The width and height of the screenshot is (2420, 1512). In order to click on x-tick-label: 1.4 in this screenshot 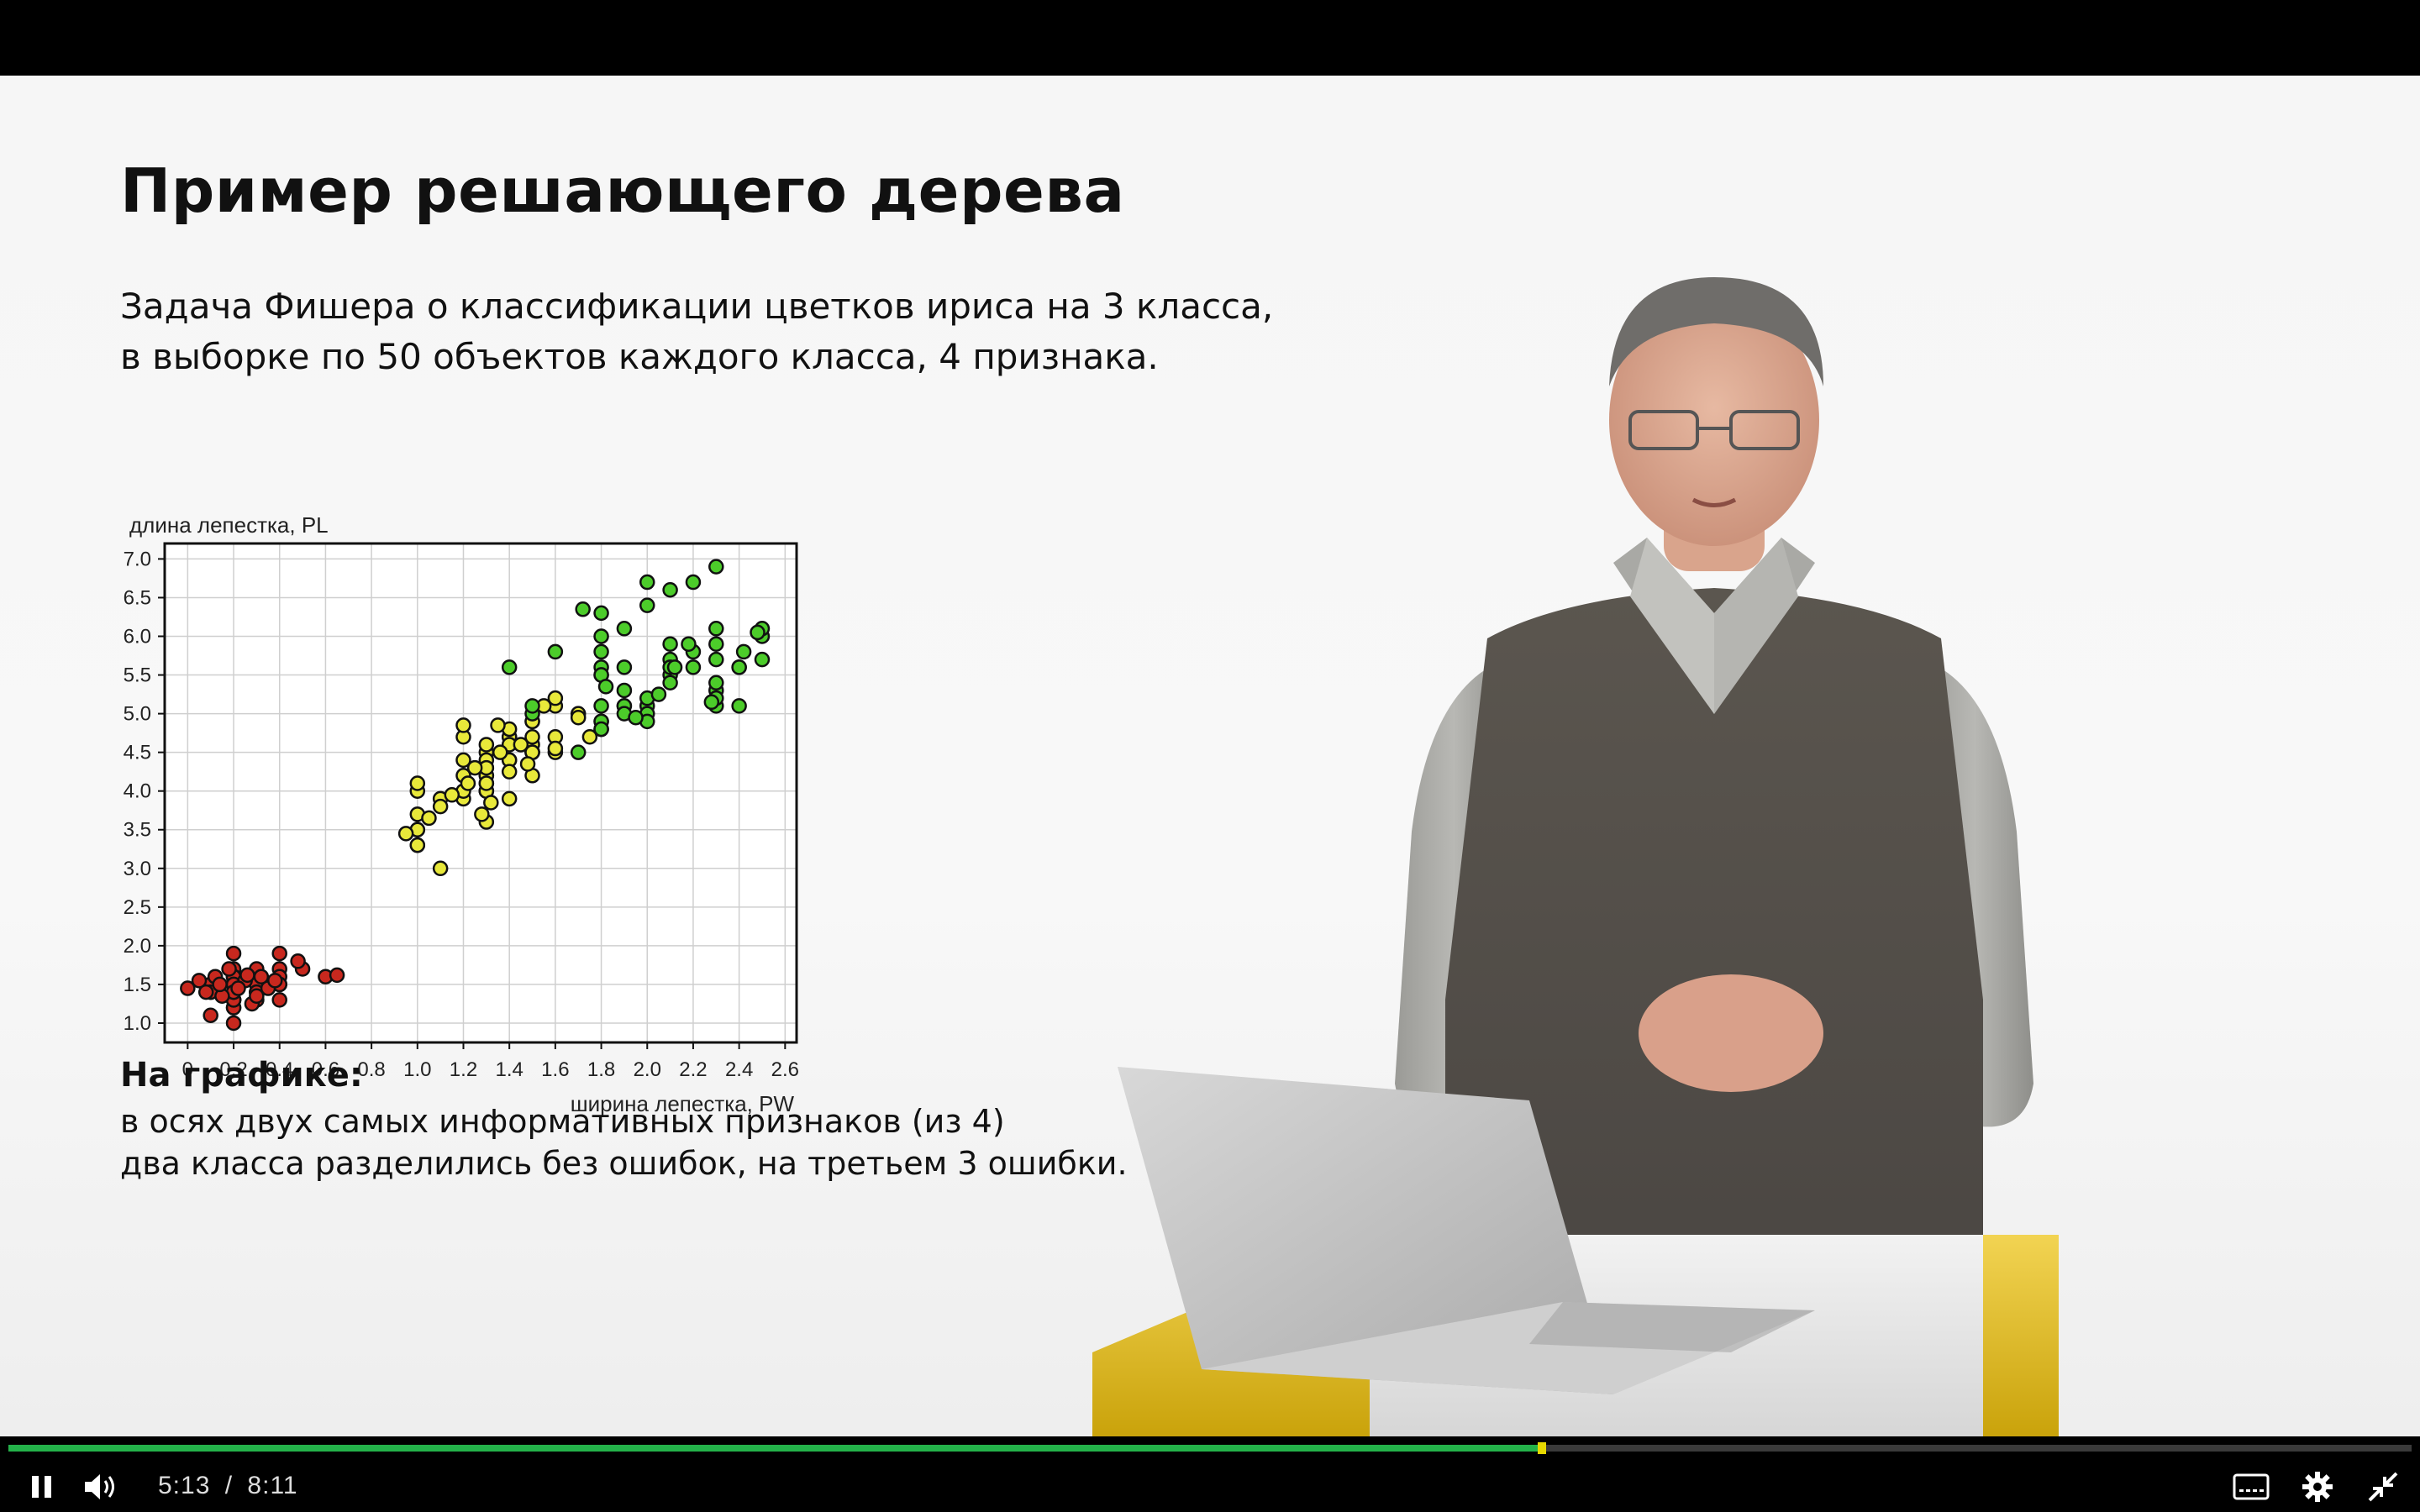, I will do `click(509, 1069)`.